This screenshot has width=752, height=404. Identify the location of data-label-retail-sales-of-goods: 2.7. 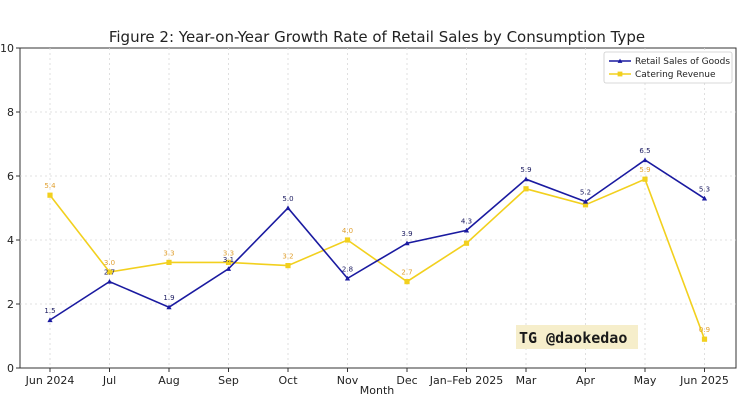
(109, 273).